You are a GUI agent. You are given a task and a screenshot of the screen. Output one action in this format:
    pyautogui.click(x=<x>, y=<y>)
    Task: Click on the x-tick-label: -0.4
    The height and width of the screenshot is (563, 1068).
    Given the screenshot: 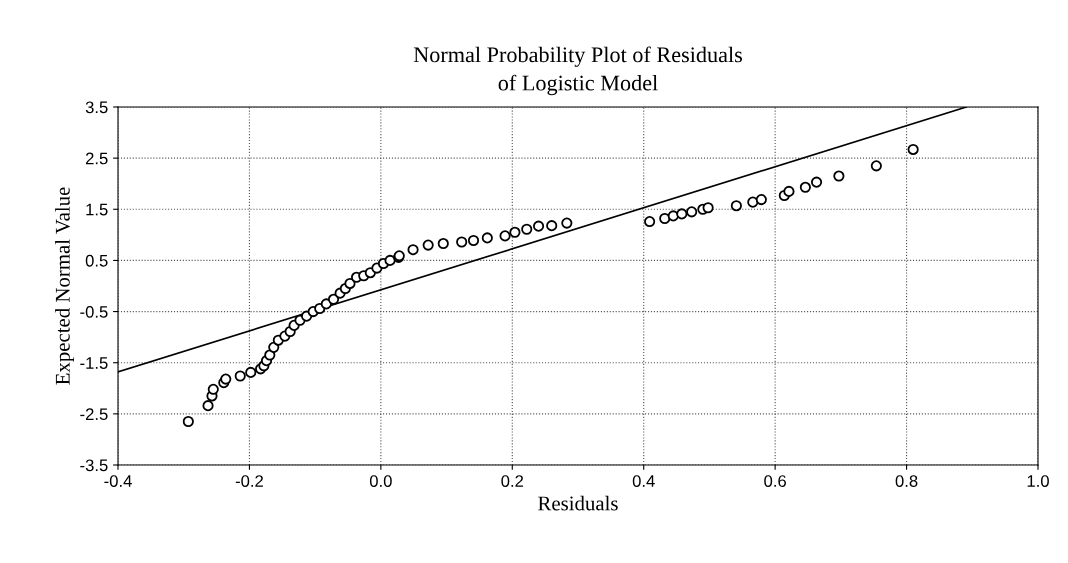 What is the action you would take?
    pyautogui.click(x=118, y=481)
    